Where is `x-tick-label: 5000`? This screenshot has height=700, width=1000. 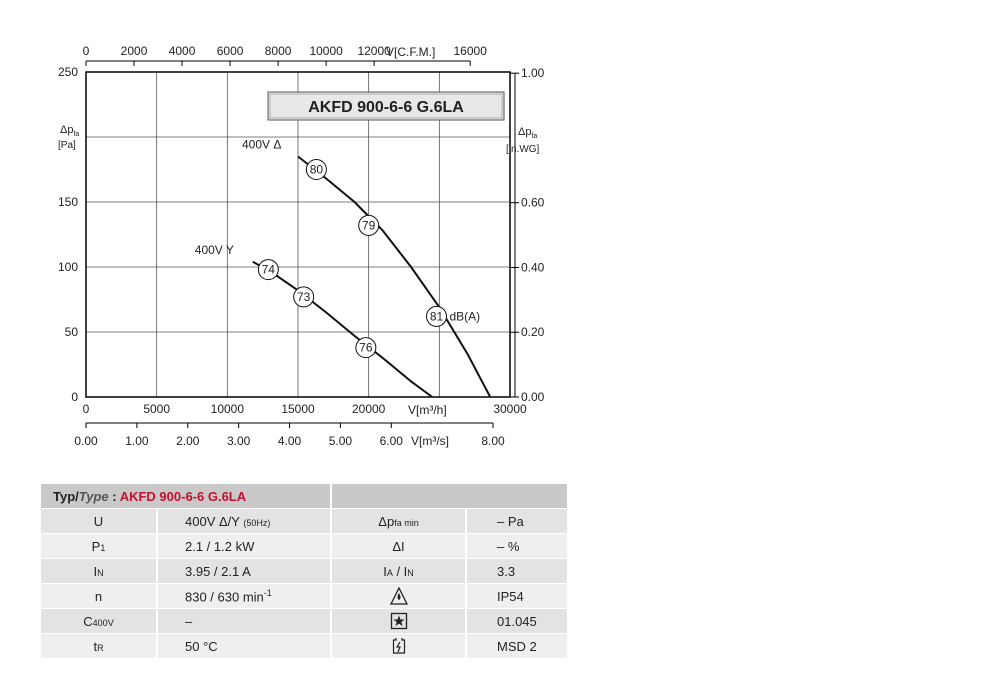 x-tick-label: 5000 is located at coordinates (156, 409).